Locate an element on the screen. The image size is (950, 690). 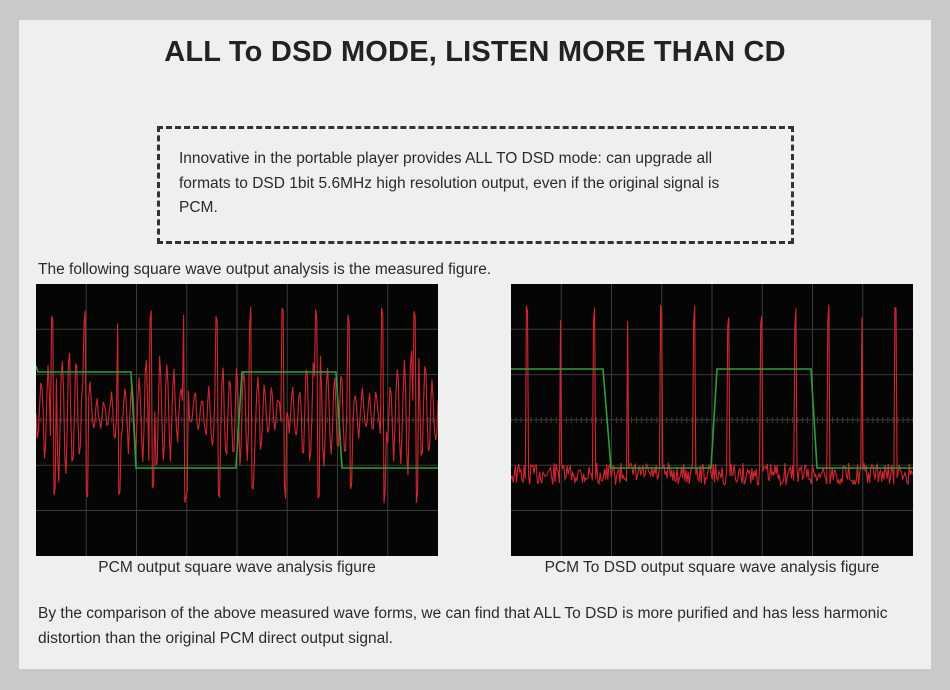
pcm-square-wave is located at coordinates (237, 417).